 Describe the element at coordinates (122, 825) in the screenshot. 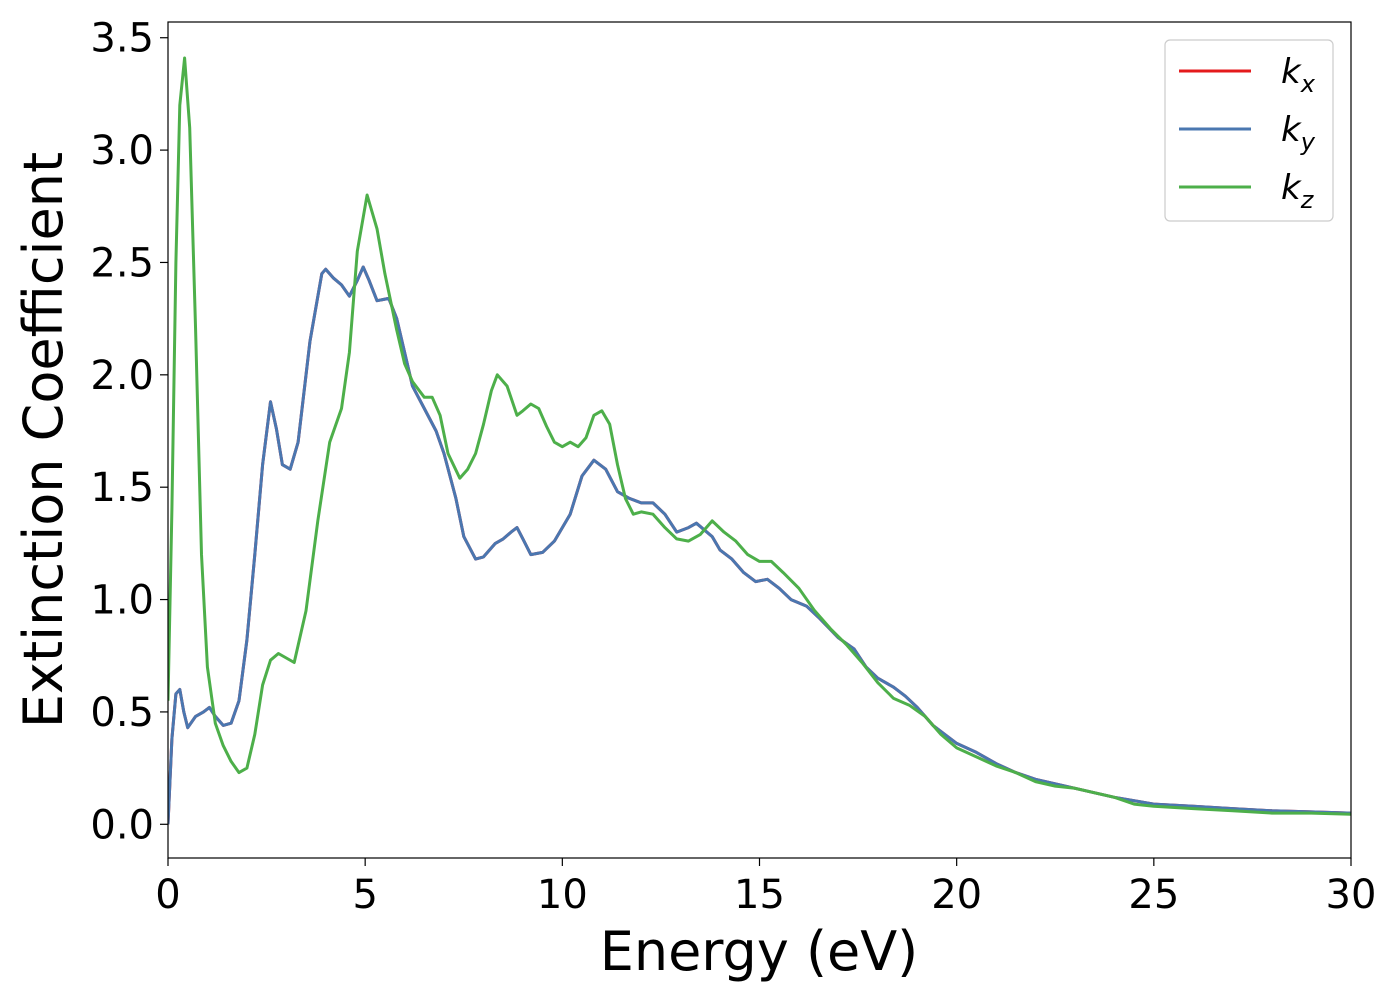

I see `y-tick-label: 0.0` at that location.